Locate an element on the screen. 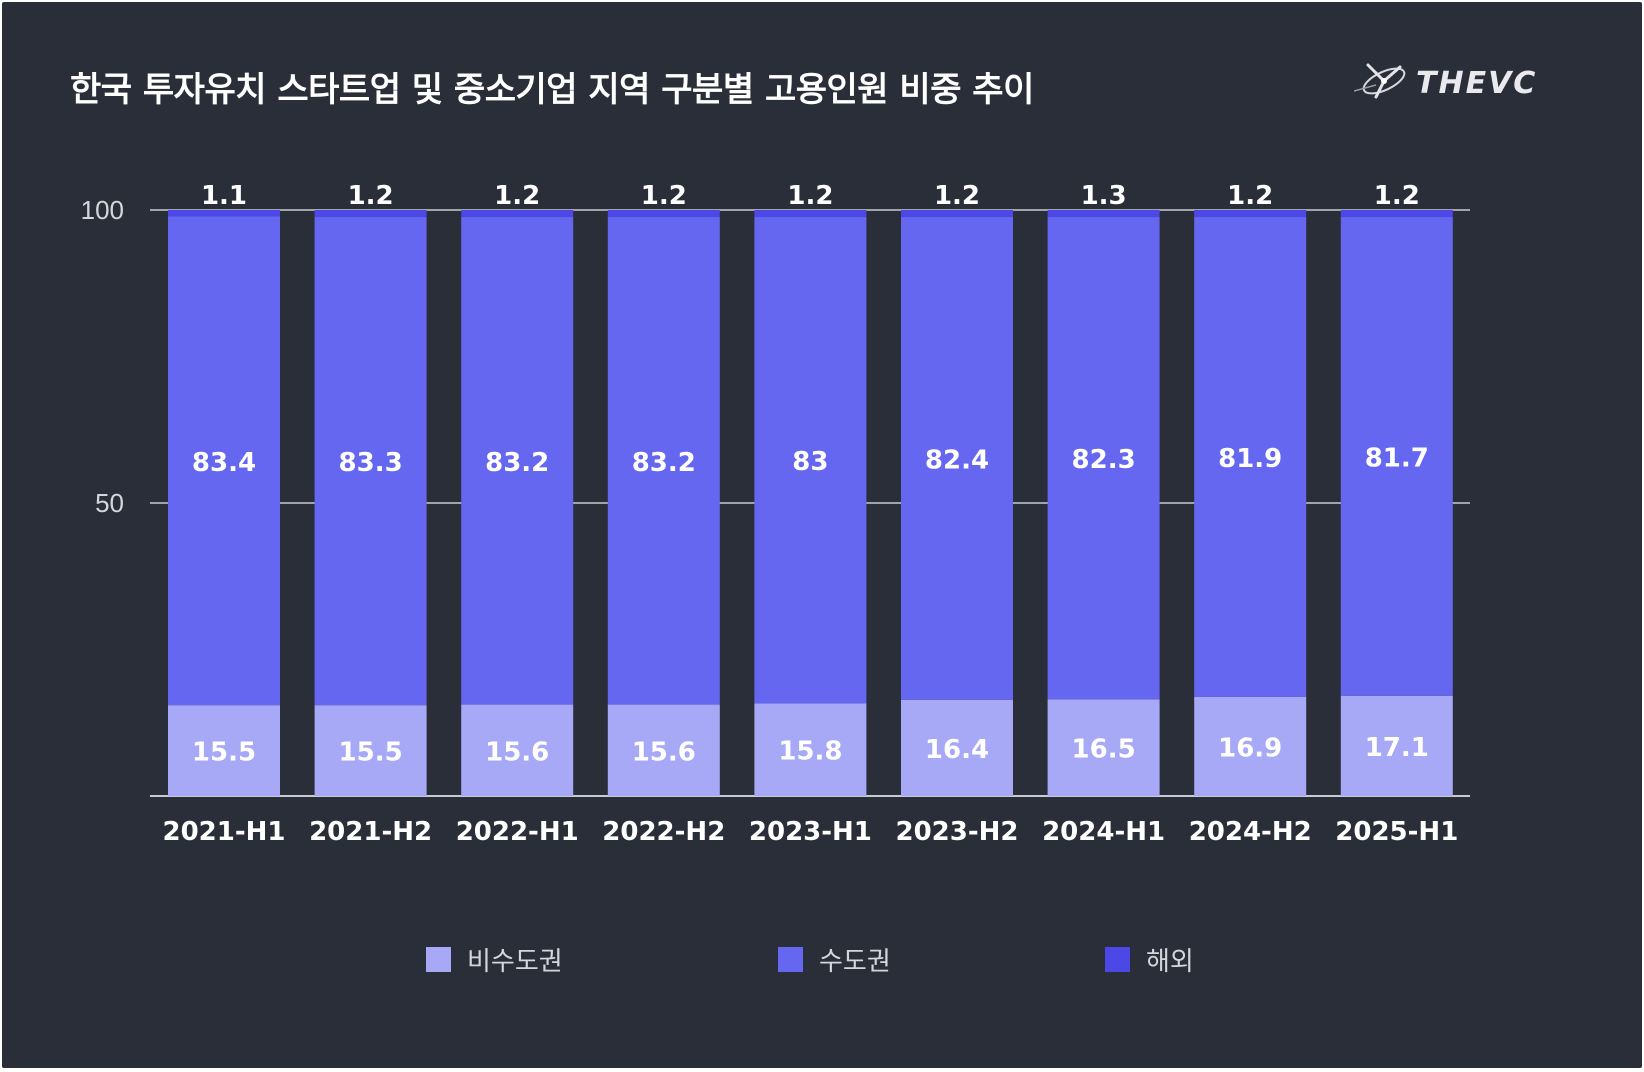  data-label-non-capital: 16.9 is located at coordinates (1250, 748).